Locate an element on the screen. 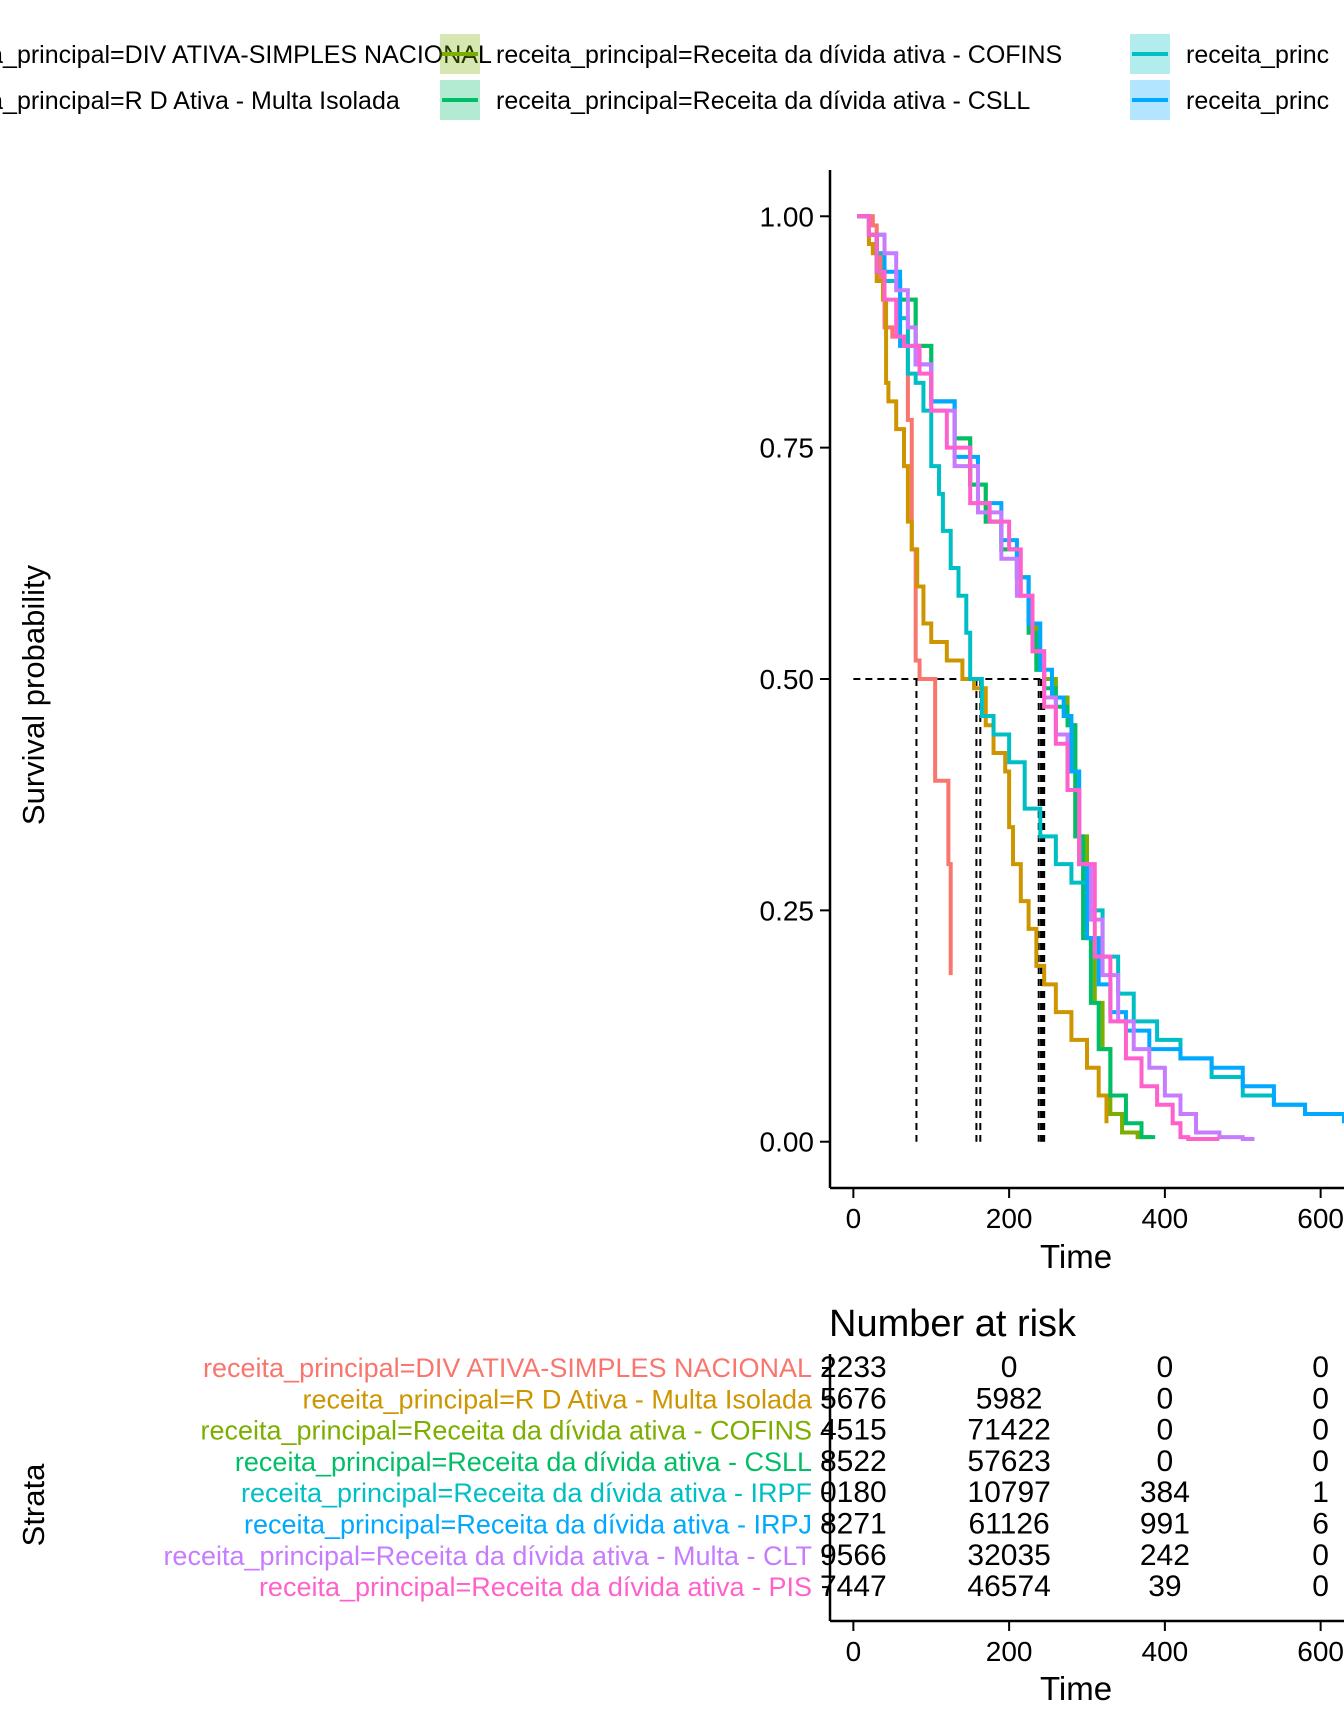 The width and height of the screenshot is (1344, 1728). risk-x-tick-label: 0 is located at coordinates (854, 1651).